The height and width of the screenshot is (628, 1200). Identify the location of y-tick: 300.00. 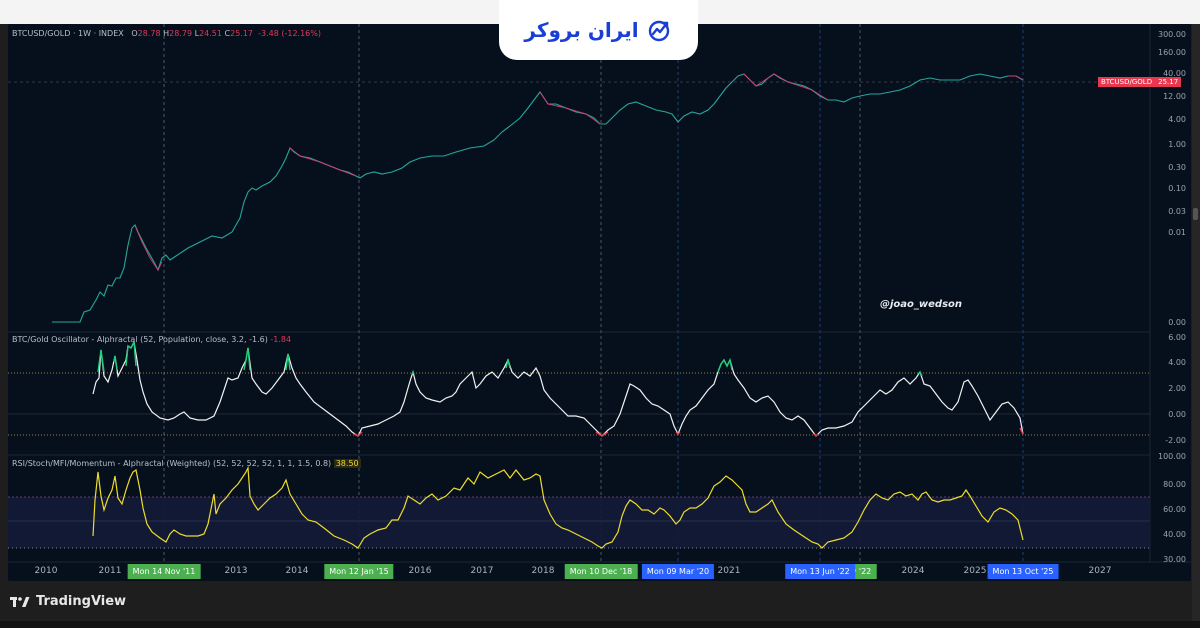
(1172, 34).